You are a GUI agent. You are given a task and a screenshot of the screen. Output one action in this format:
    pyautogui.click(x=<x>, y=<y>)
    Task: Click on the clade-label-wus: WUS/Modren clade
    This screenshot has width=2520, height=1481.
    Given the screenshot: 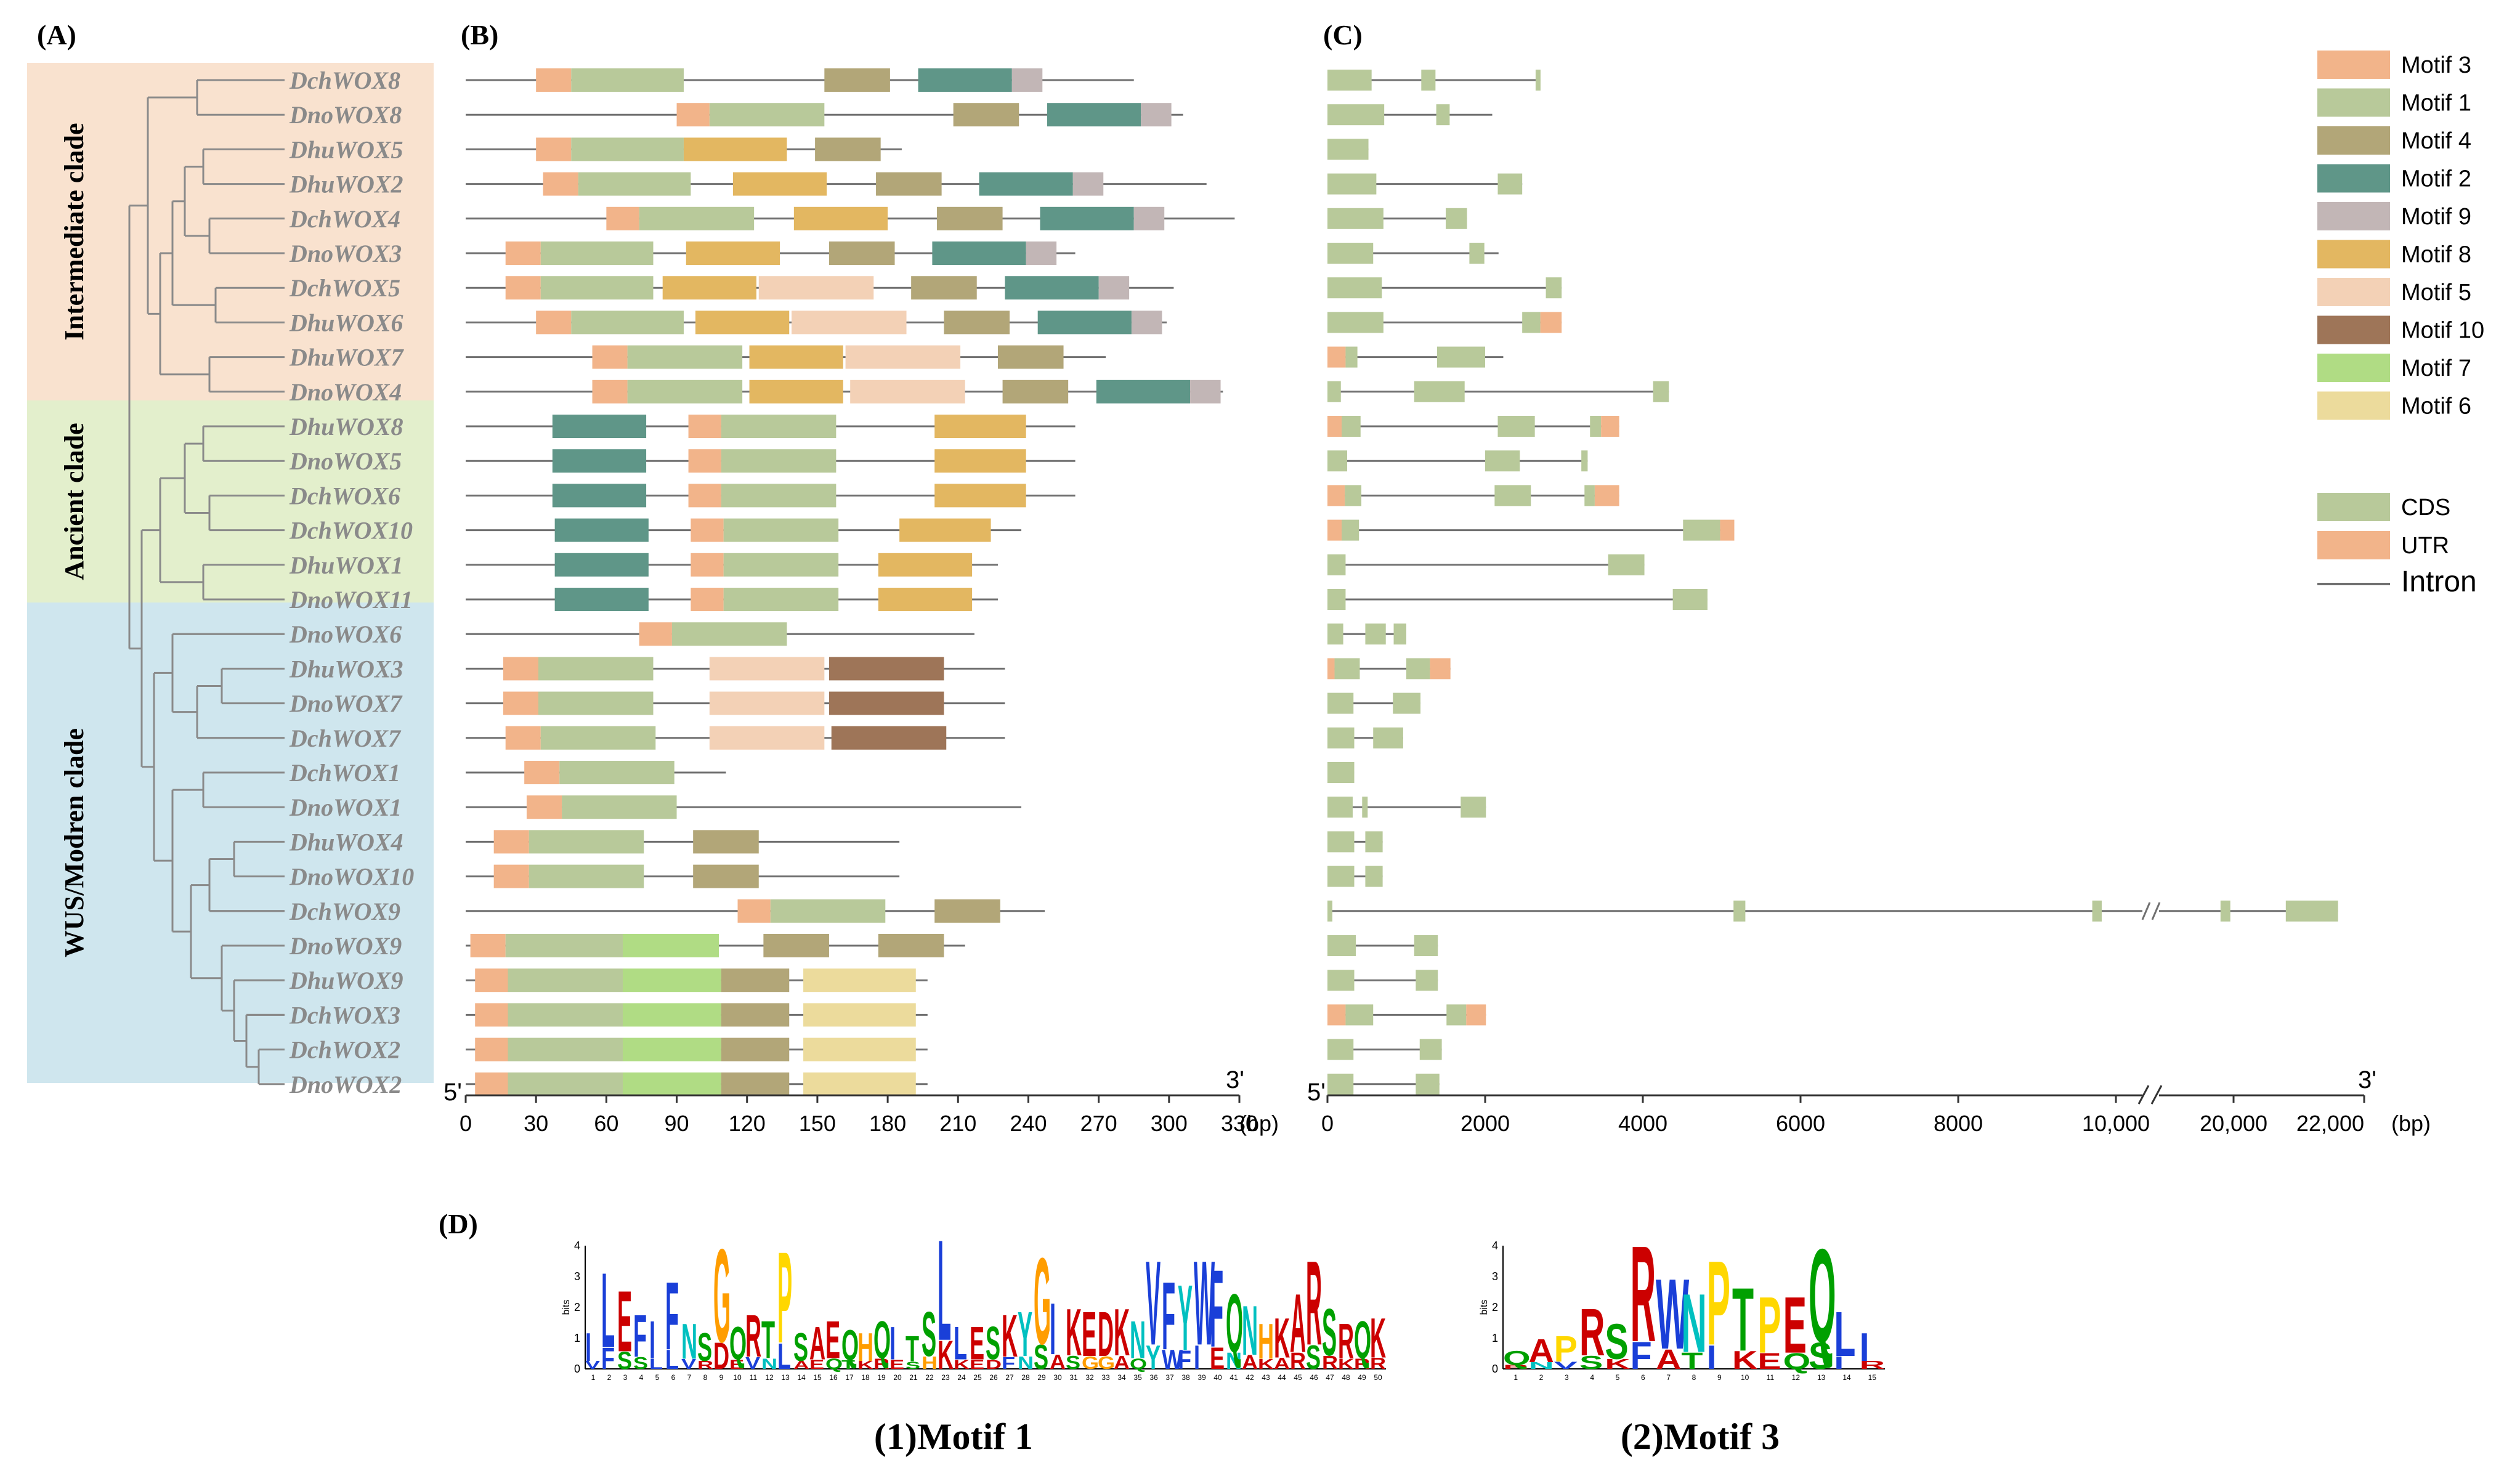 What is the action you would take?
    pyautogui.click(x=74, y=842)
    